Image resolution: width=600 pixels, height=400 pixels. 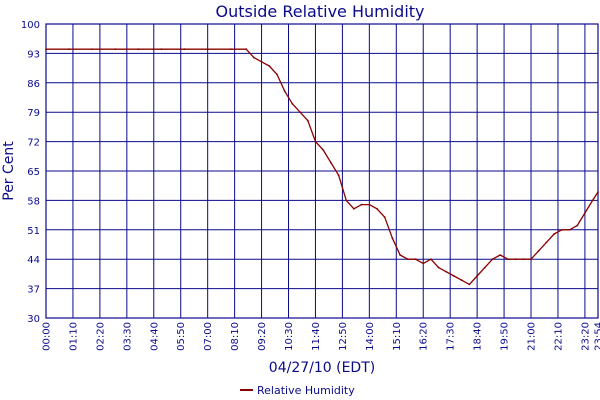 I want to click on legend-label: Relative Humidity, so click(x=306, y=390).